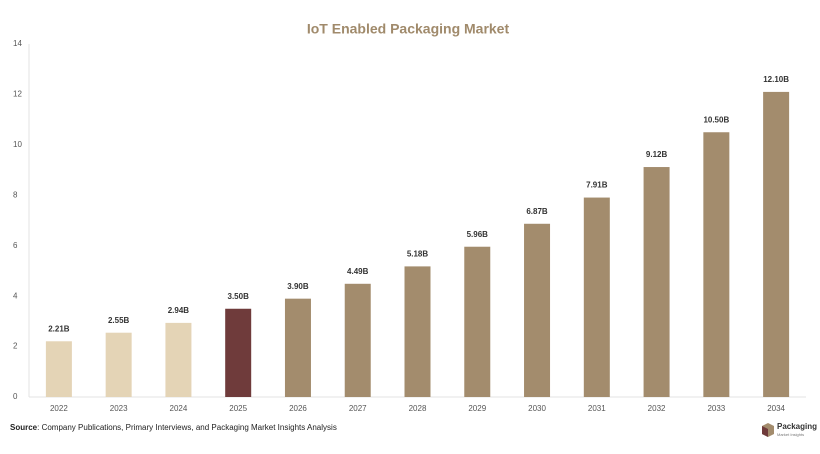 The image size is (820, 454). What do you see at coordinates (15, 295) in the screenshot?
I see `y-tick-label: 4` at bounding box center [15, 295].